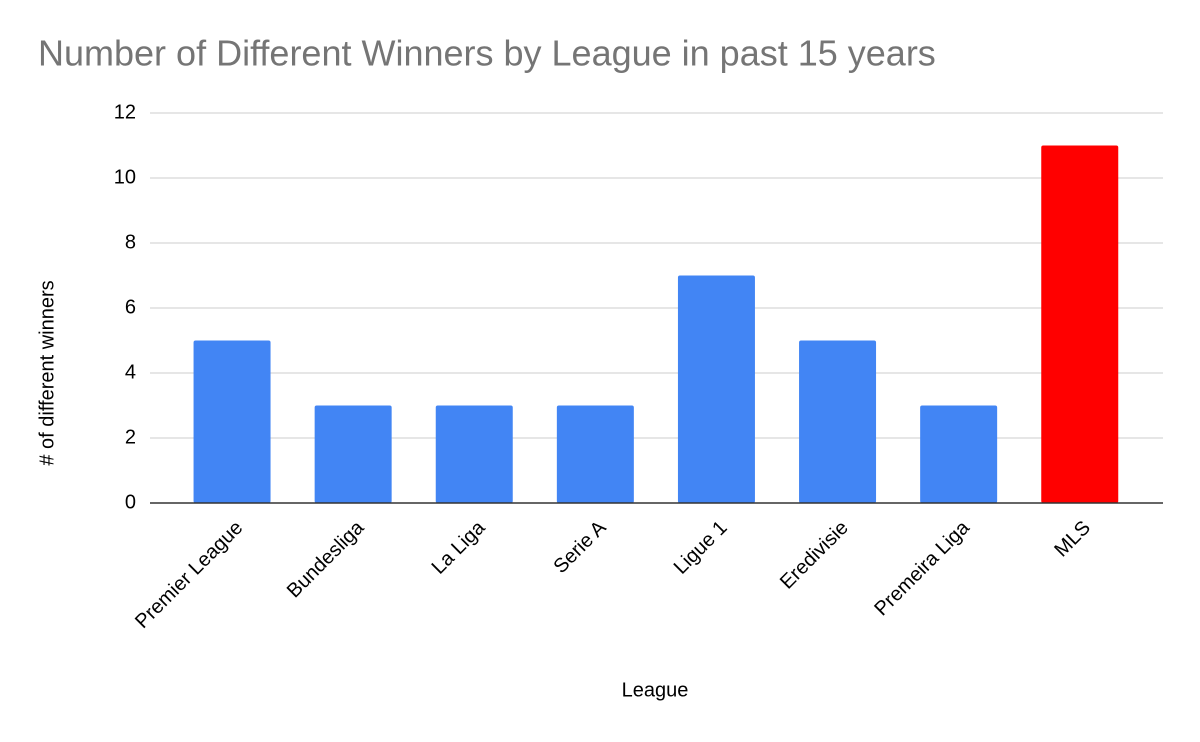 The width and height of the screenshot is (1200, 742). I want to click on y-tick-label: 10, so click(125, 177).